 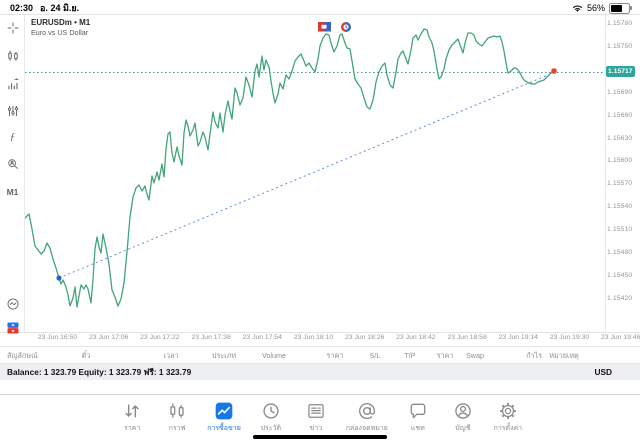 What do you see at coordinates (367, 411) in the screenshot?
I see `mailbox-icon` at bounding box center [367, 411].